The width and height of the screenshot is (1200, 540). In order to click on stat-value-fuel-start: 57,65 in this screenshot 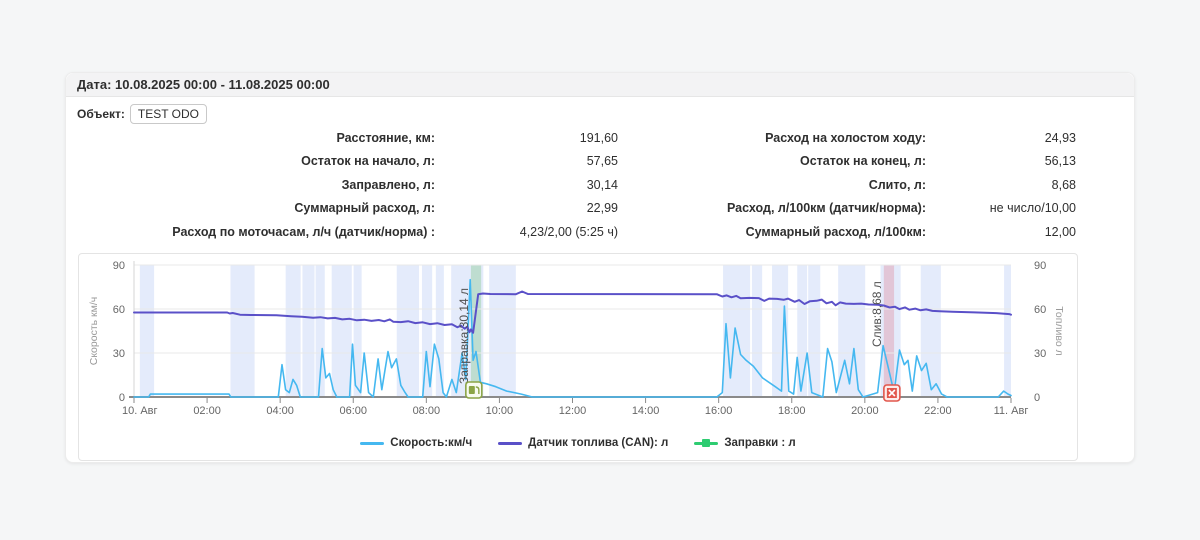, I will do `click(602, 161)`.